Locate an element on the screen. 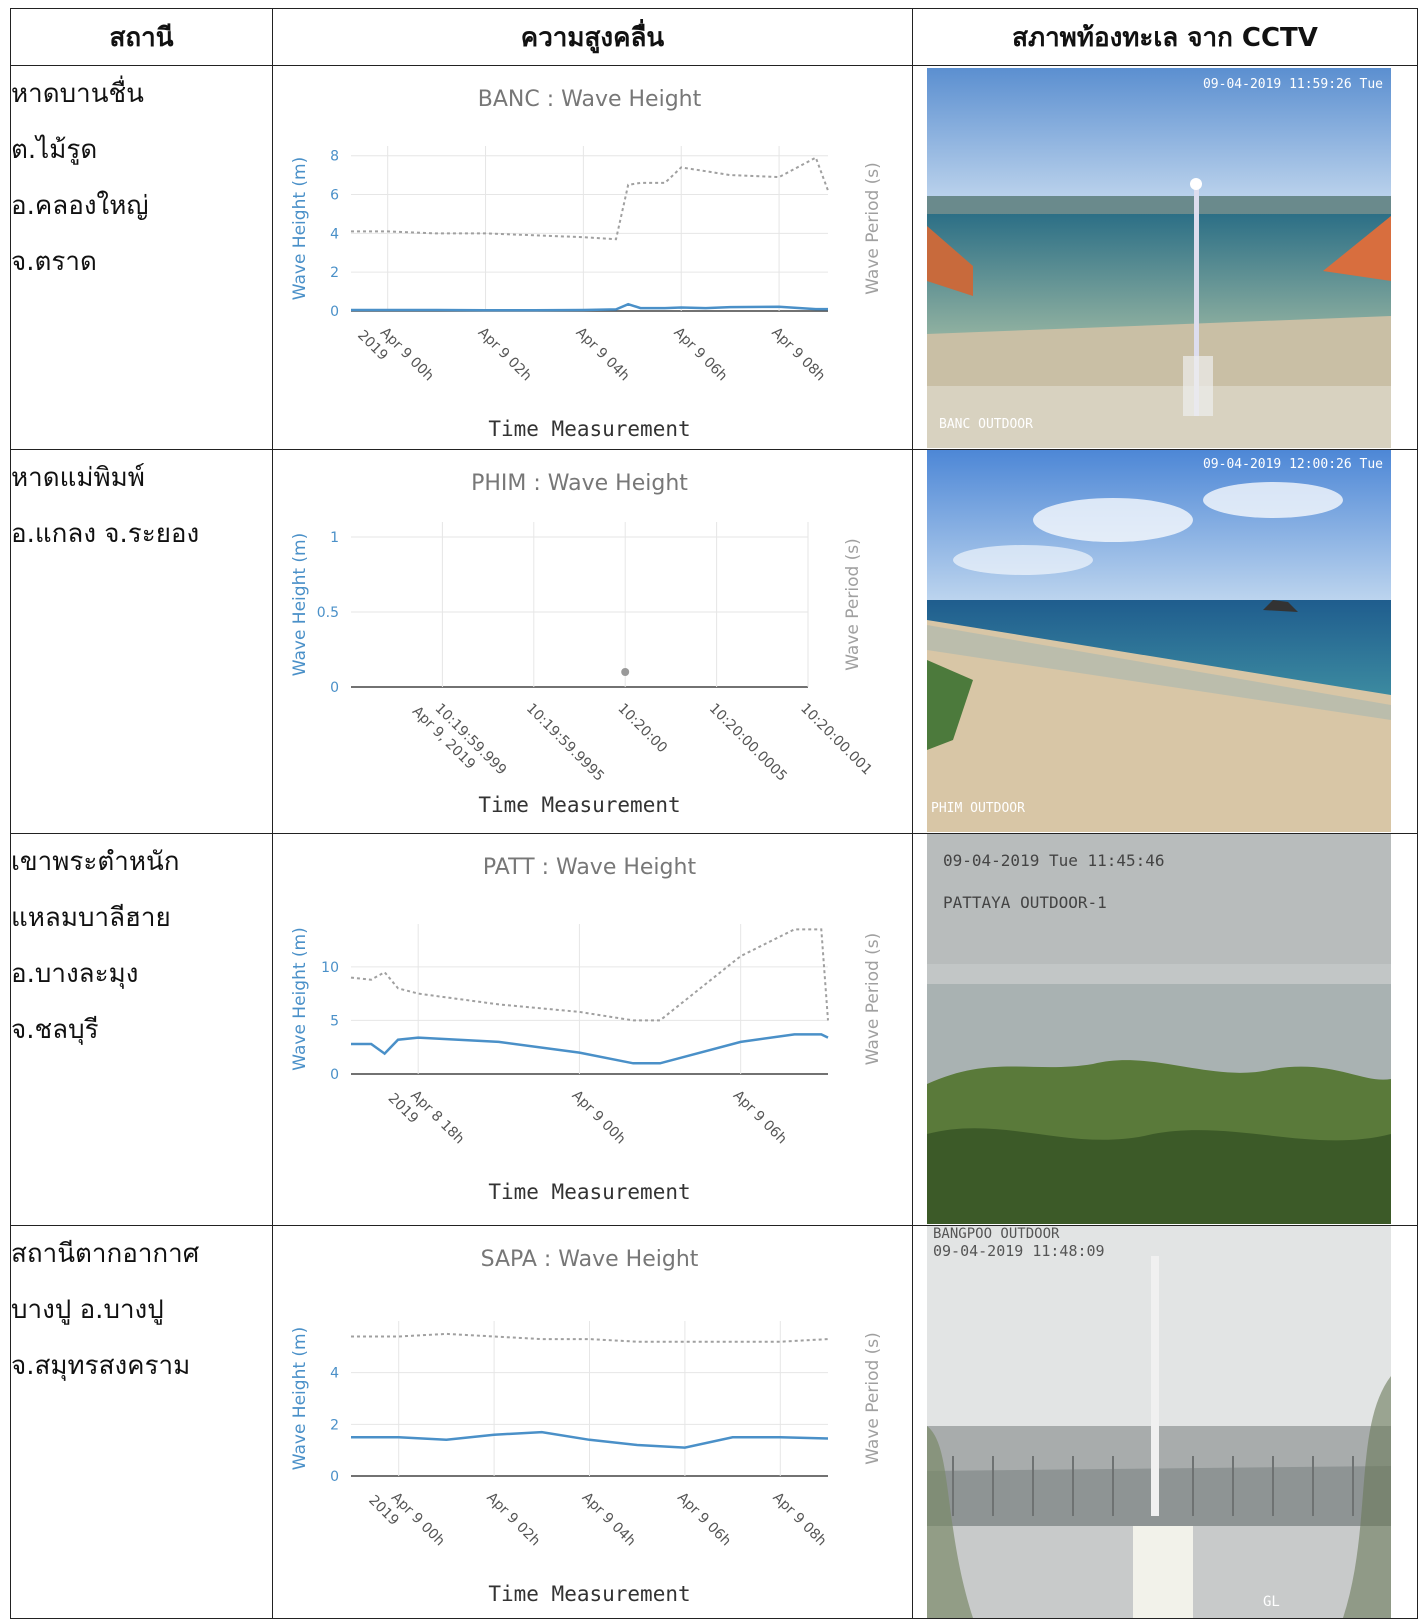  x-tick-label: Apr 8 18h2019 is located at coordinates (426, 1119).